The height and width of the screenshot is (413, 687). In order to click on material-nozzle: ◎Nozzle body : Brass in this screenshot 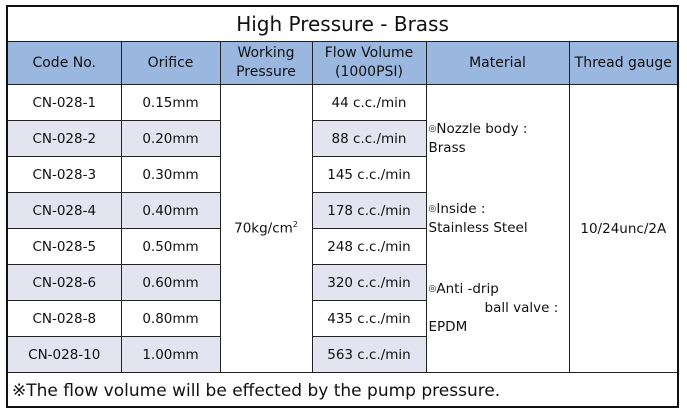, I will do `click(499, 139)`.